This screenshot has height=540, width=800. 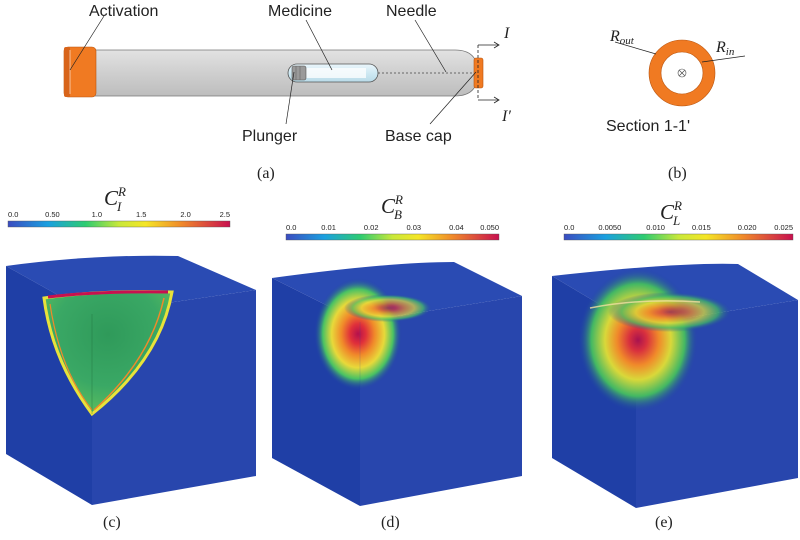 What do you see at coordinates (488, 72) in the screenshot?
I see `section-line` at bounding box center [488, 72].